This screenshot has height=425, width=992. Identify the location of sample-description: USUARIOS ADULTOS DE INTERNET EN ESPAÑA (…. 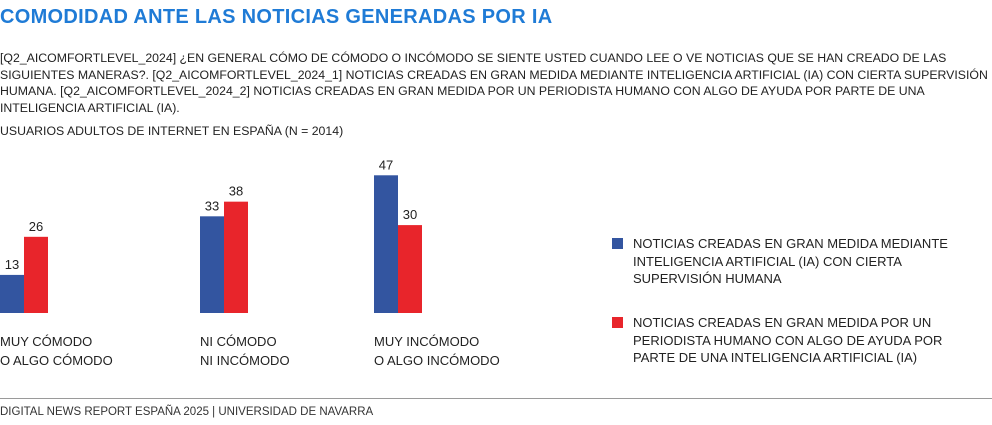
(172, 131).